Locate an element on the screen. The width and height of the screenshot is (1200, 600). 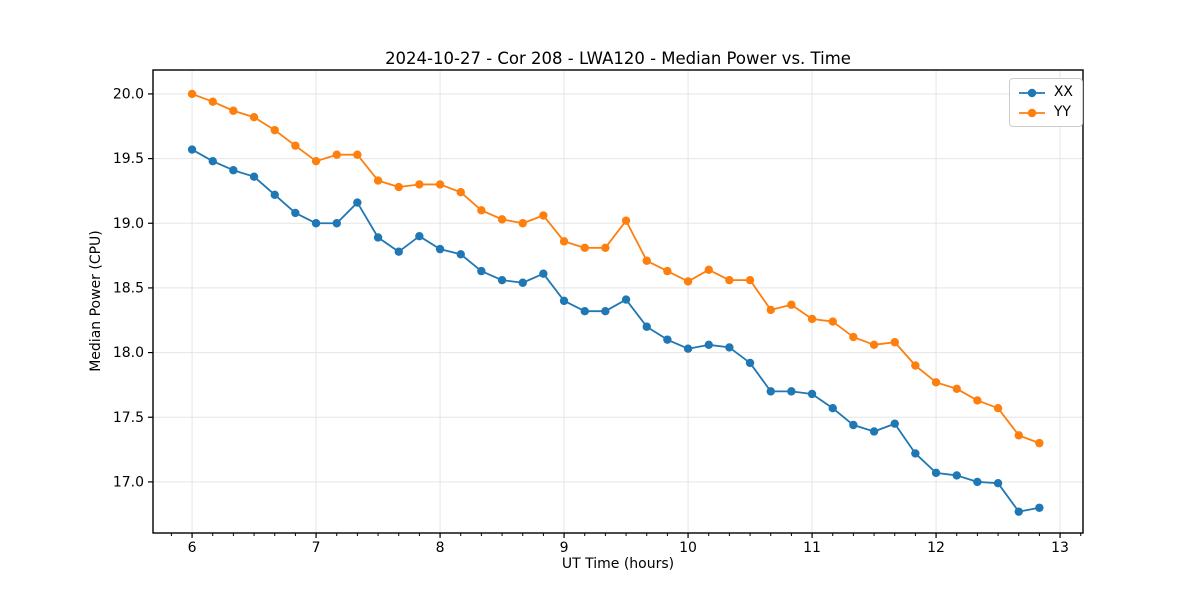
y-tick-label: 17.5 is located at coordinates (128, 418).